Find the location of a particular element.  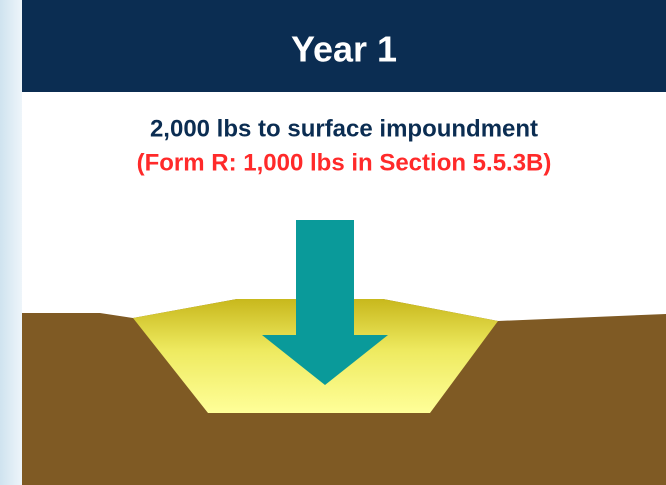

left-border is located at coordinates (11, 242).